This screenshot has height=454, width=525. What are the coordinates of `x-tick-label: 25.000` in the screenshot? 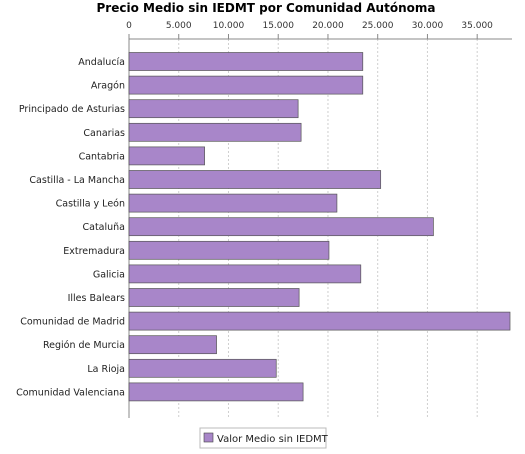 It's located at (378, 26).